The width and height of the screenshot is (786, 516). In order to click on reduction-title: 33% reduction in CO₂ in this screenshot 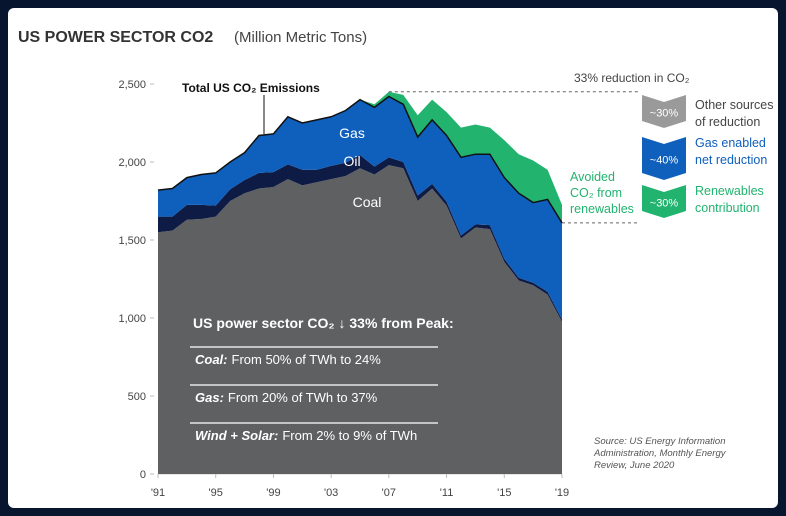, I will do `click(632, 78)`.